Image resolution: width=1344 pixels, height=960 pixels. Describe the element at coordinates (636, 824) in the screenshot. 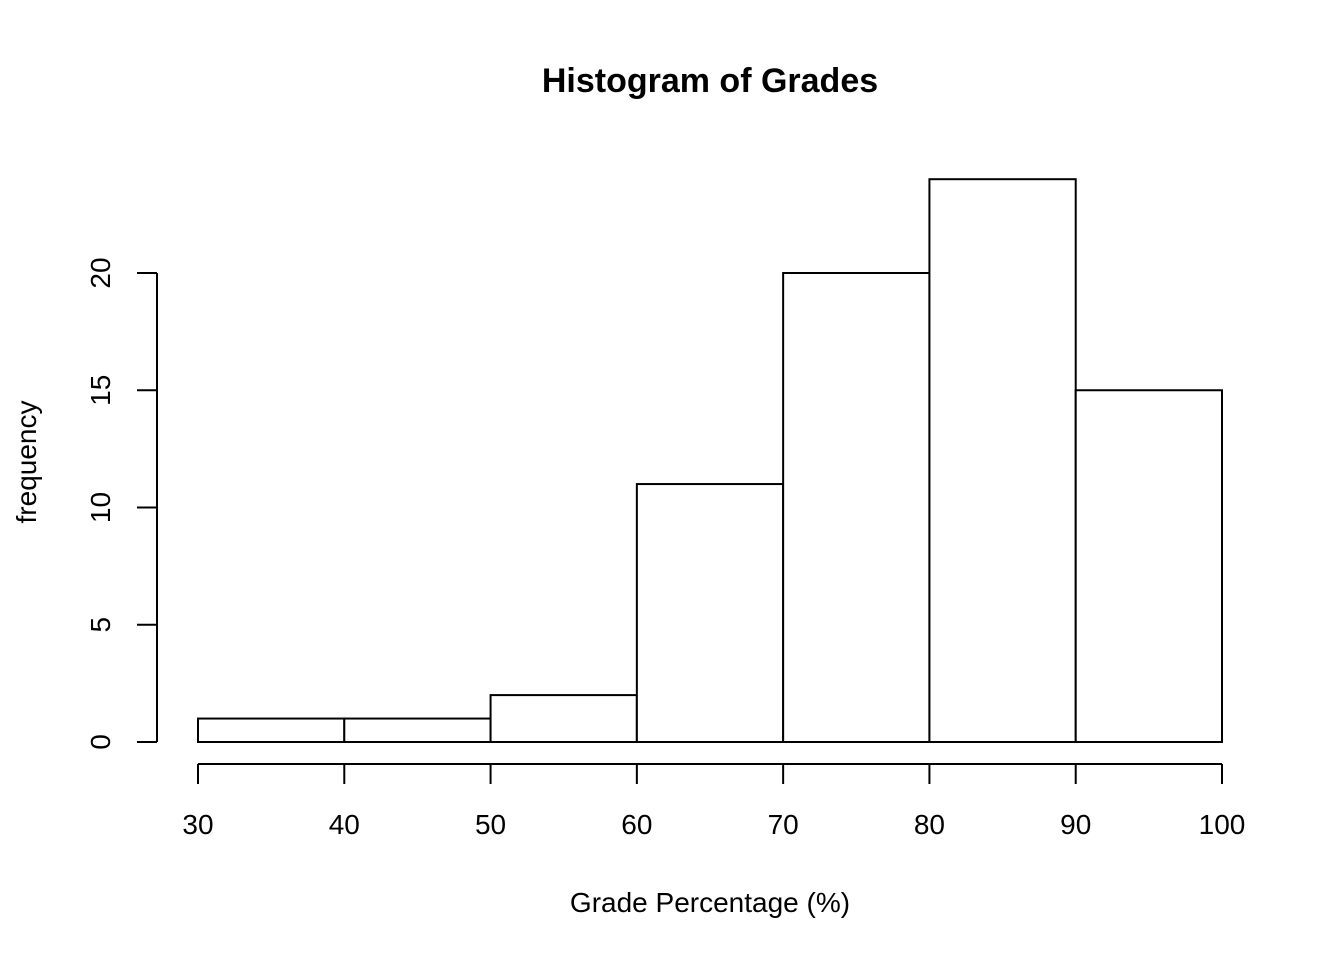

I see `x-tick-label-60: 60` at that location.